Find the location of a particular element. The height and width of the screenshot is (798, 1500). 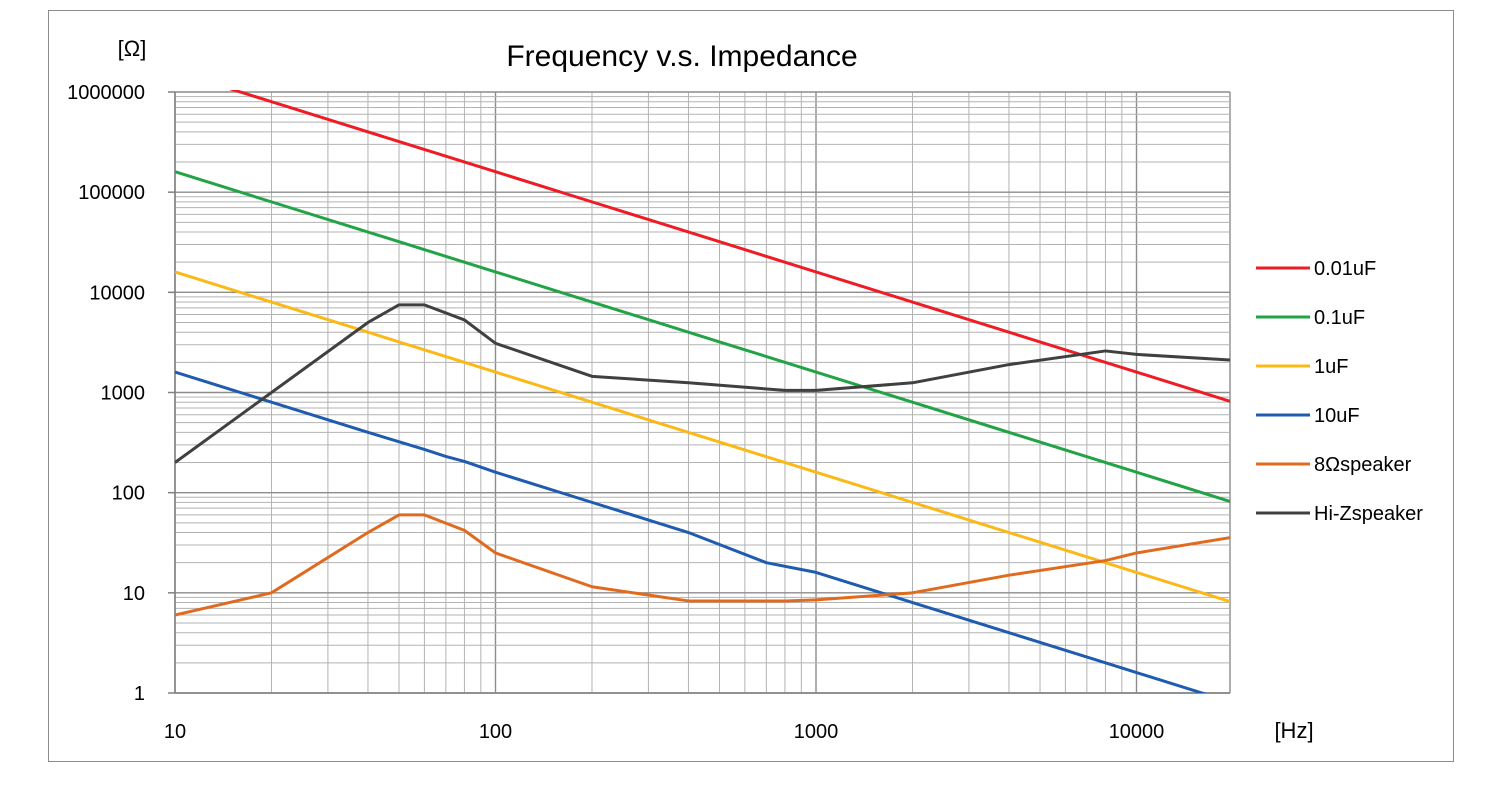

y-axis-unit: [Ω] is located at coordinates (132, 48).